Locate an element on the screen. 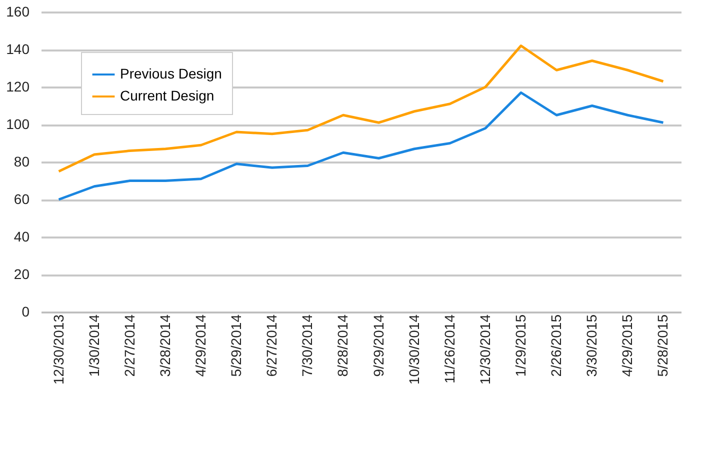 The width and height of the screenshot is (707, 455). x-tick-label: 10/30/2014 is located at coordinates (414, 349).